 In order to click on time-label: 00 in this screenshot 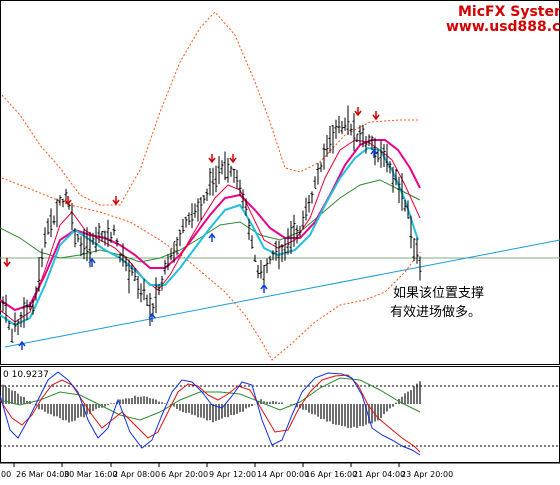, I will do `click(6, 474)`.